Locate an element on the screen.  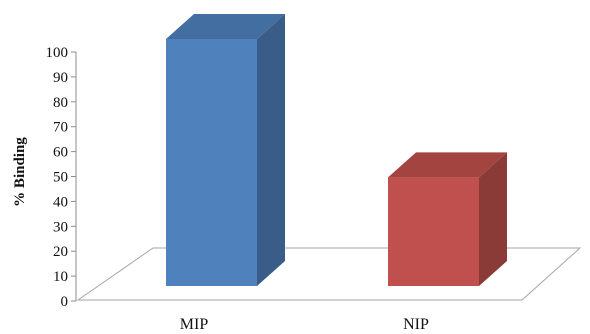
y-tick-label: 50 is located at coordinates (60, 178).